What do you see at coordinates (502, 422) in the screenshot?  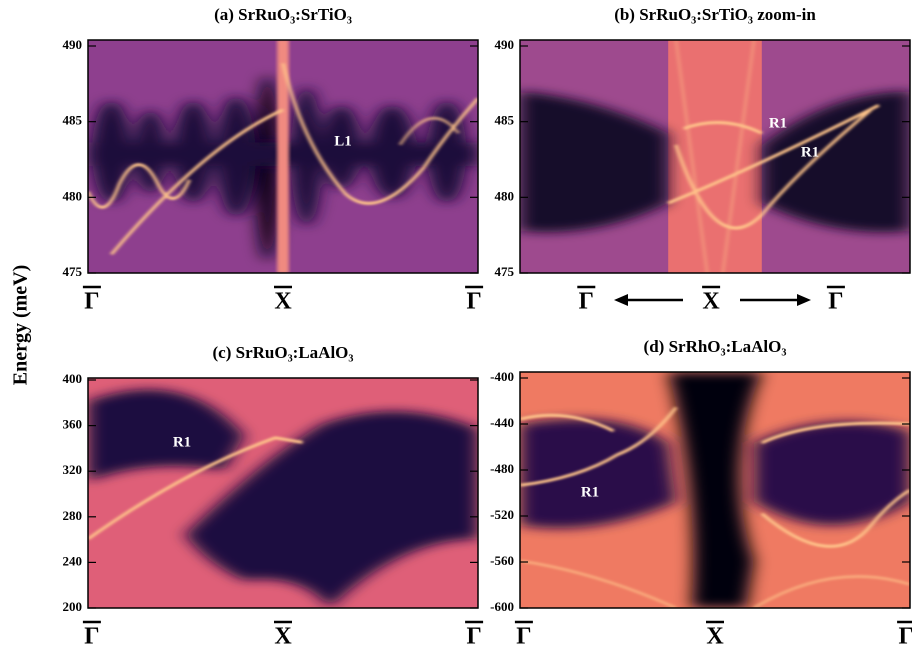 I see `y-tick-label: -440` at bounding box center [502, 422].